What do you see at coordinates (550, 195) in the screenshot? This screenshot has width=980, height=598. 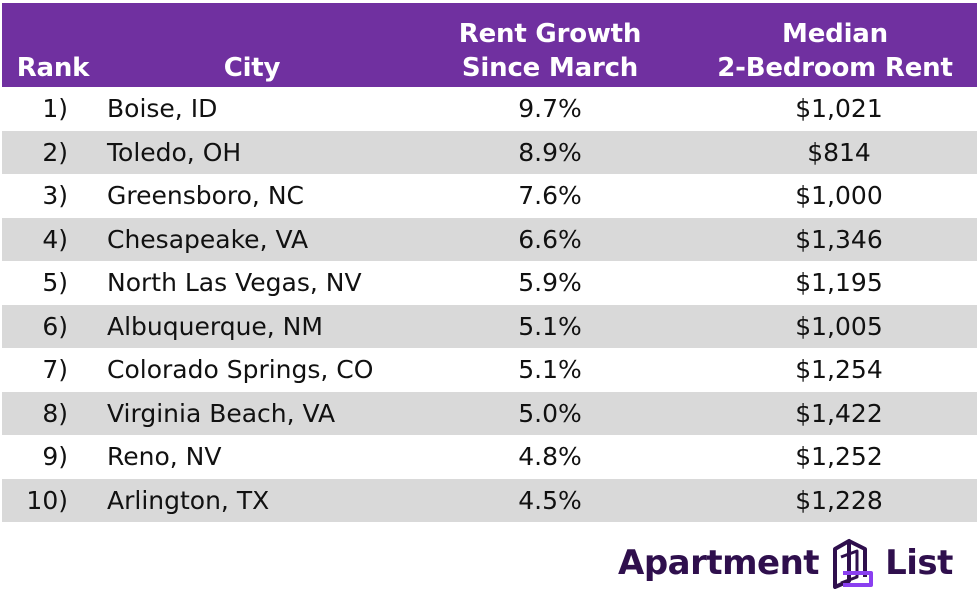 I see `growth-cell: 7.6%` at bounding box center [550, 195].